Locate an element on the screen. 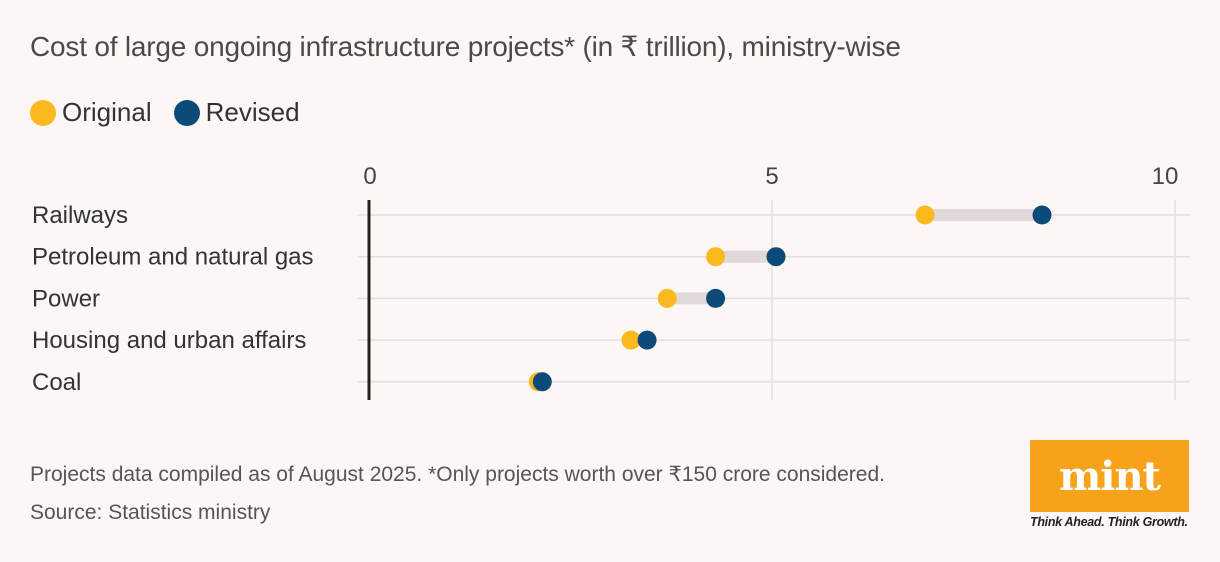 The height and width of the screenshot is (562, 1220). legend-swatch-original is located at coordinates (43, 112).